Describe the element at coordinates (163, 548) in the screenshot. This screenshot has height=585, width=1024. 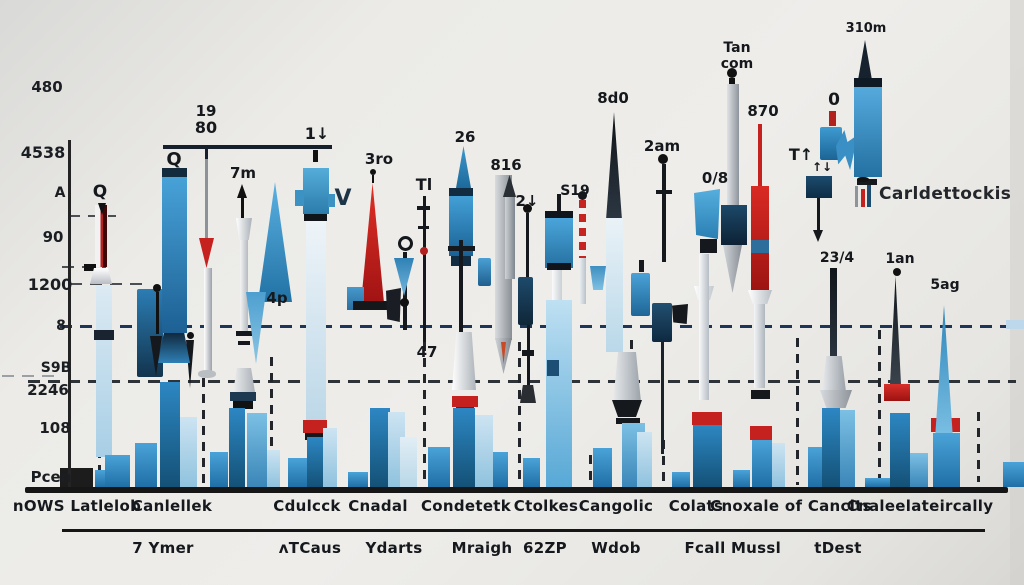
I see `x-sub-label: 7 Ymer` at that location.